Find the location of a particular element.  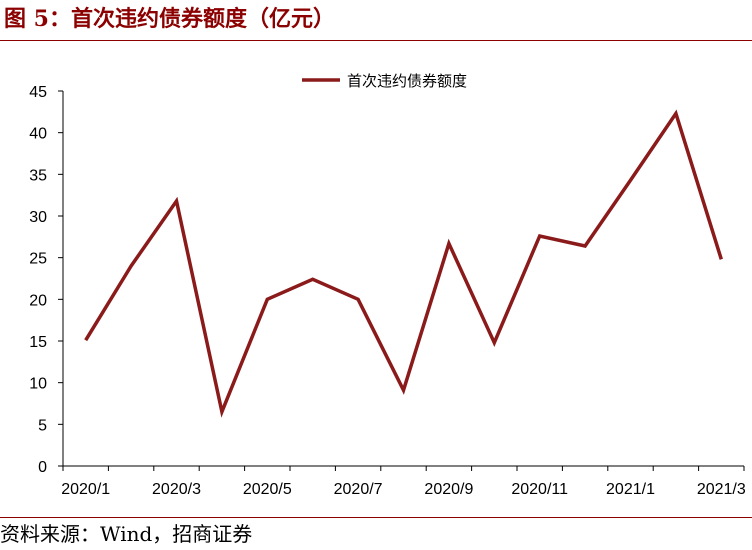

y-tick-label: 30 is located at coordinates (38, 217).